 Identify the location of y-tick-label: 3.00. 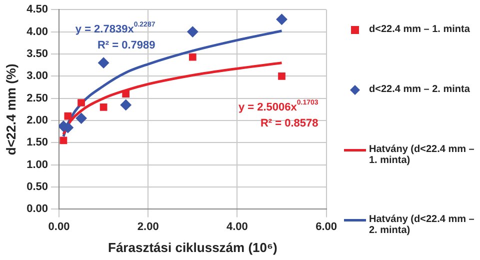
(37, 76).